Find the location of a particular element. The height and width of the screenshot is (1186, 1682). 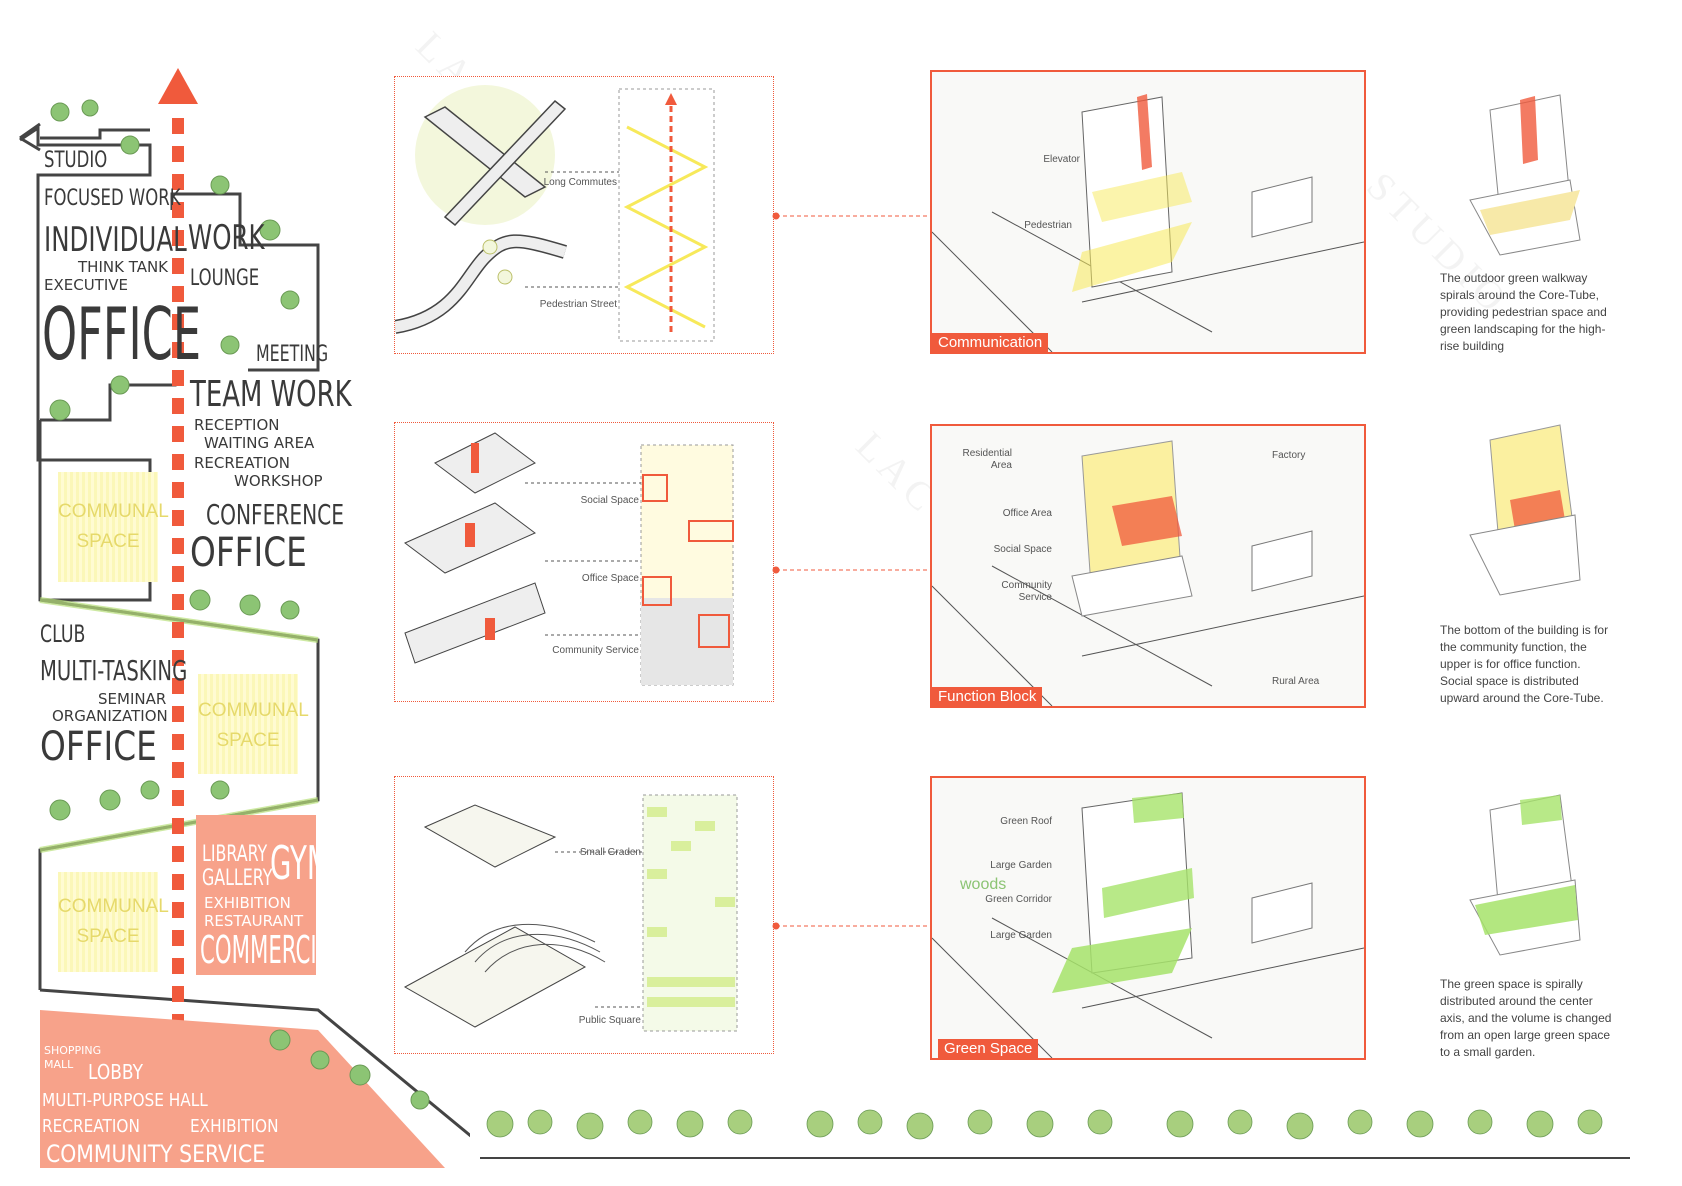

label-multi-tasking: MULTI-TASKING is located at coordinates (114, 670).